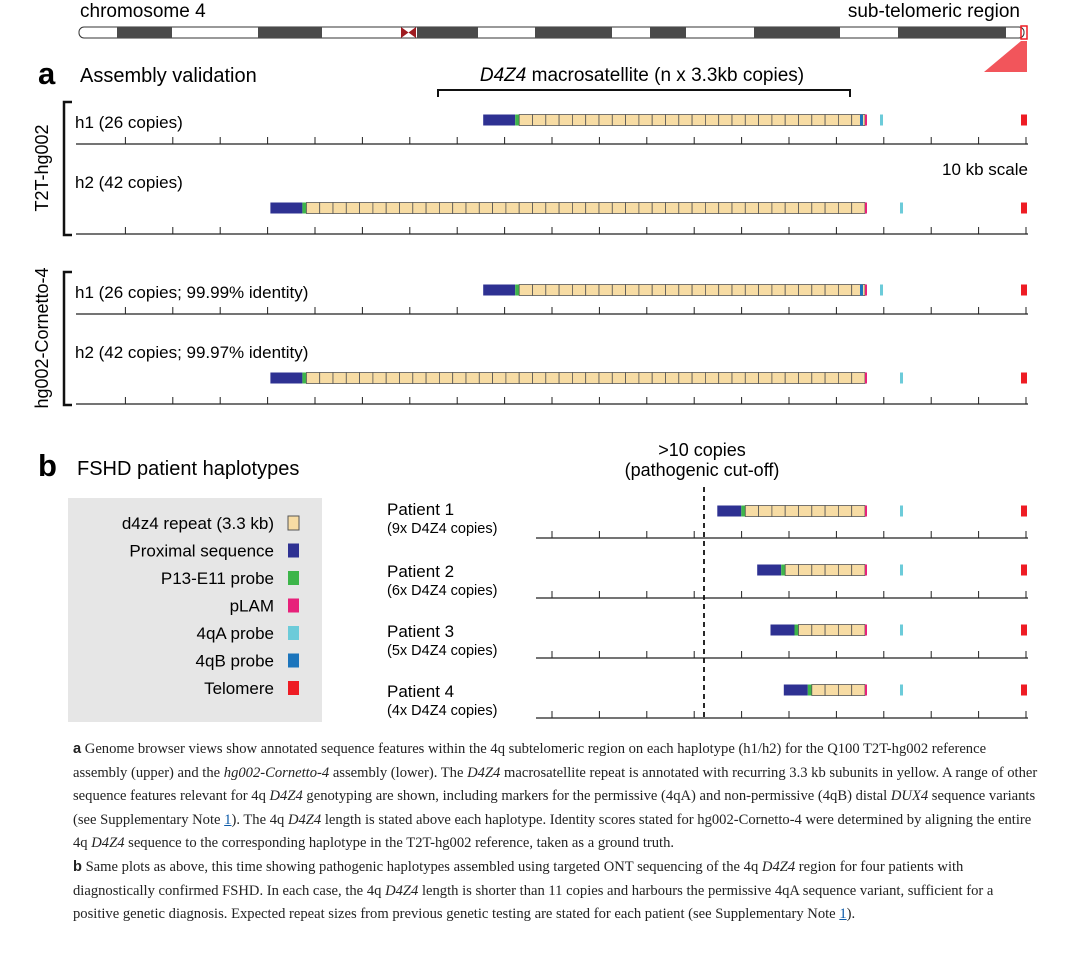  What do you see at coordinates (517, 290) in the screenshot?
I see `cornetto-h1-p13-probe` at bounding box center [517, 290].